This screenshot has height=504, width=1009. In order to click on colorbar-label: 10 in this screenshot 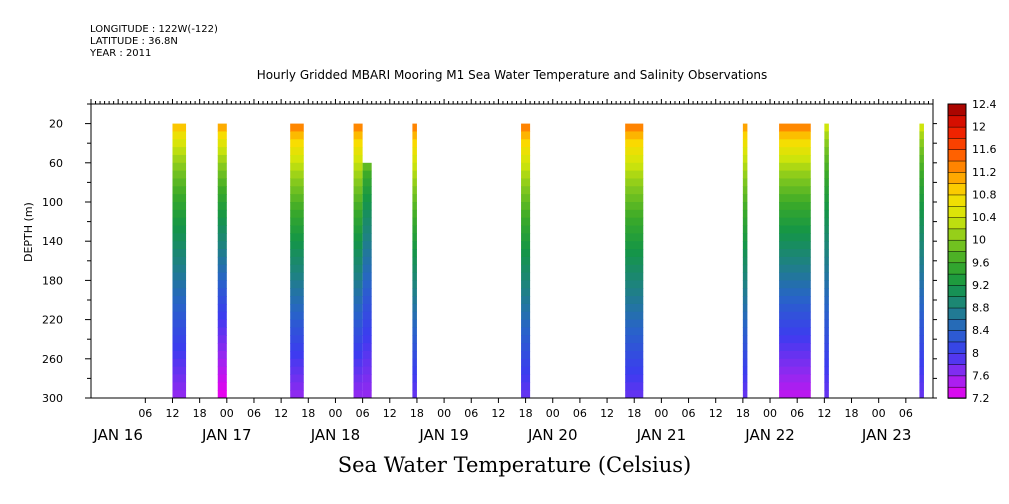, I will do `click(979, 240)`.